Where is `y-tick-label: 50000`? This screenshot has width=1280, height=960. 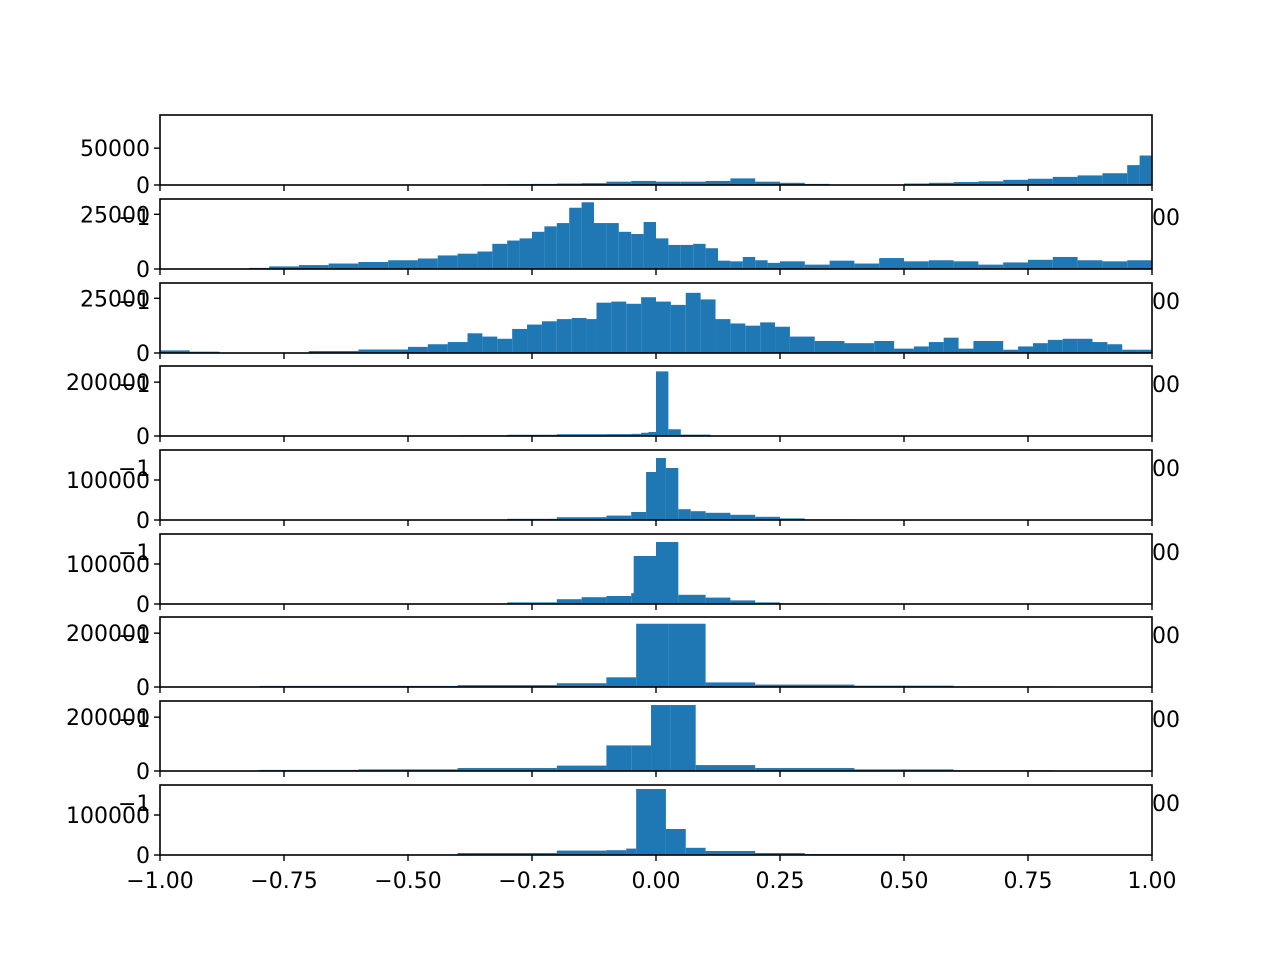
y-tick-label: 50000 is located at coordinates (115, 149).